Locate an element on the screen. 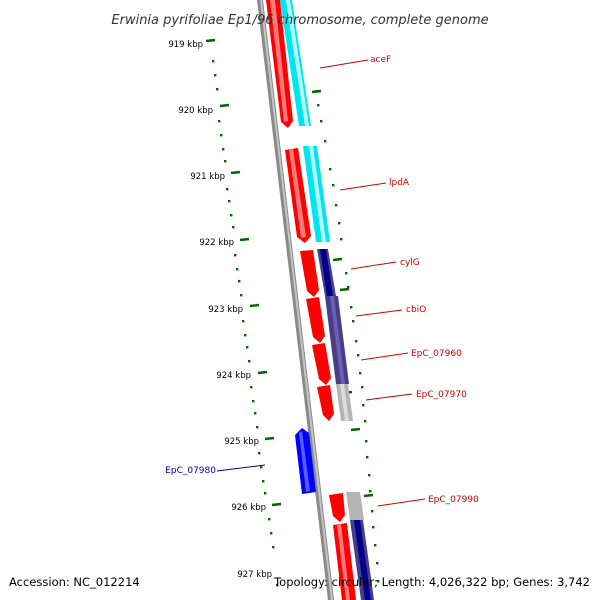 This screenshot has width=600, height=600. gene-arrow-epc07980 is located at coordinates (305, 461).